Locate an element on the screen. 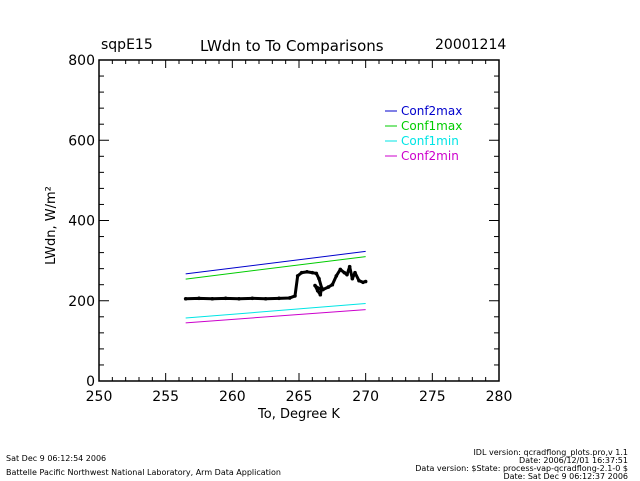  series-line-conf1min is located at coordinates (275, 311).